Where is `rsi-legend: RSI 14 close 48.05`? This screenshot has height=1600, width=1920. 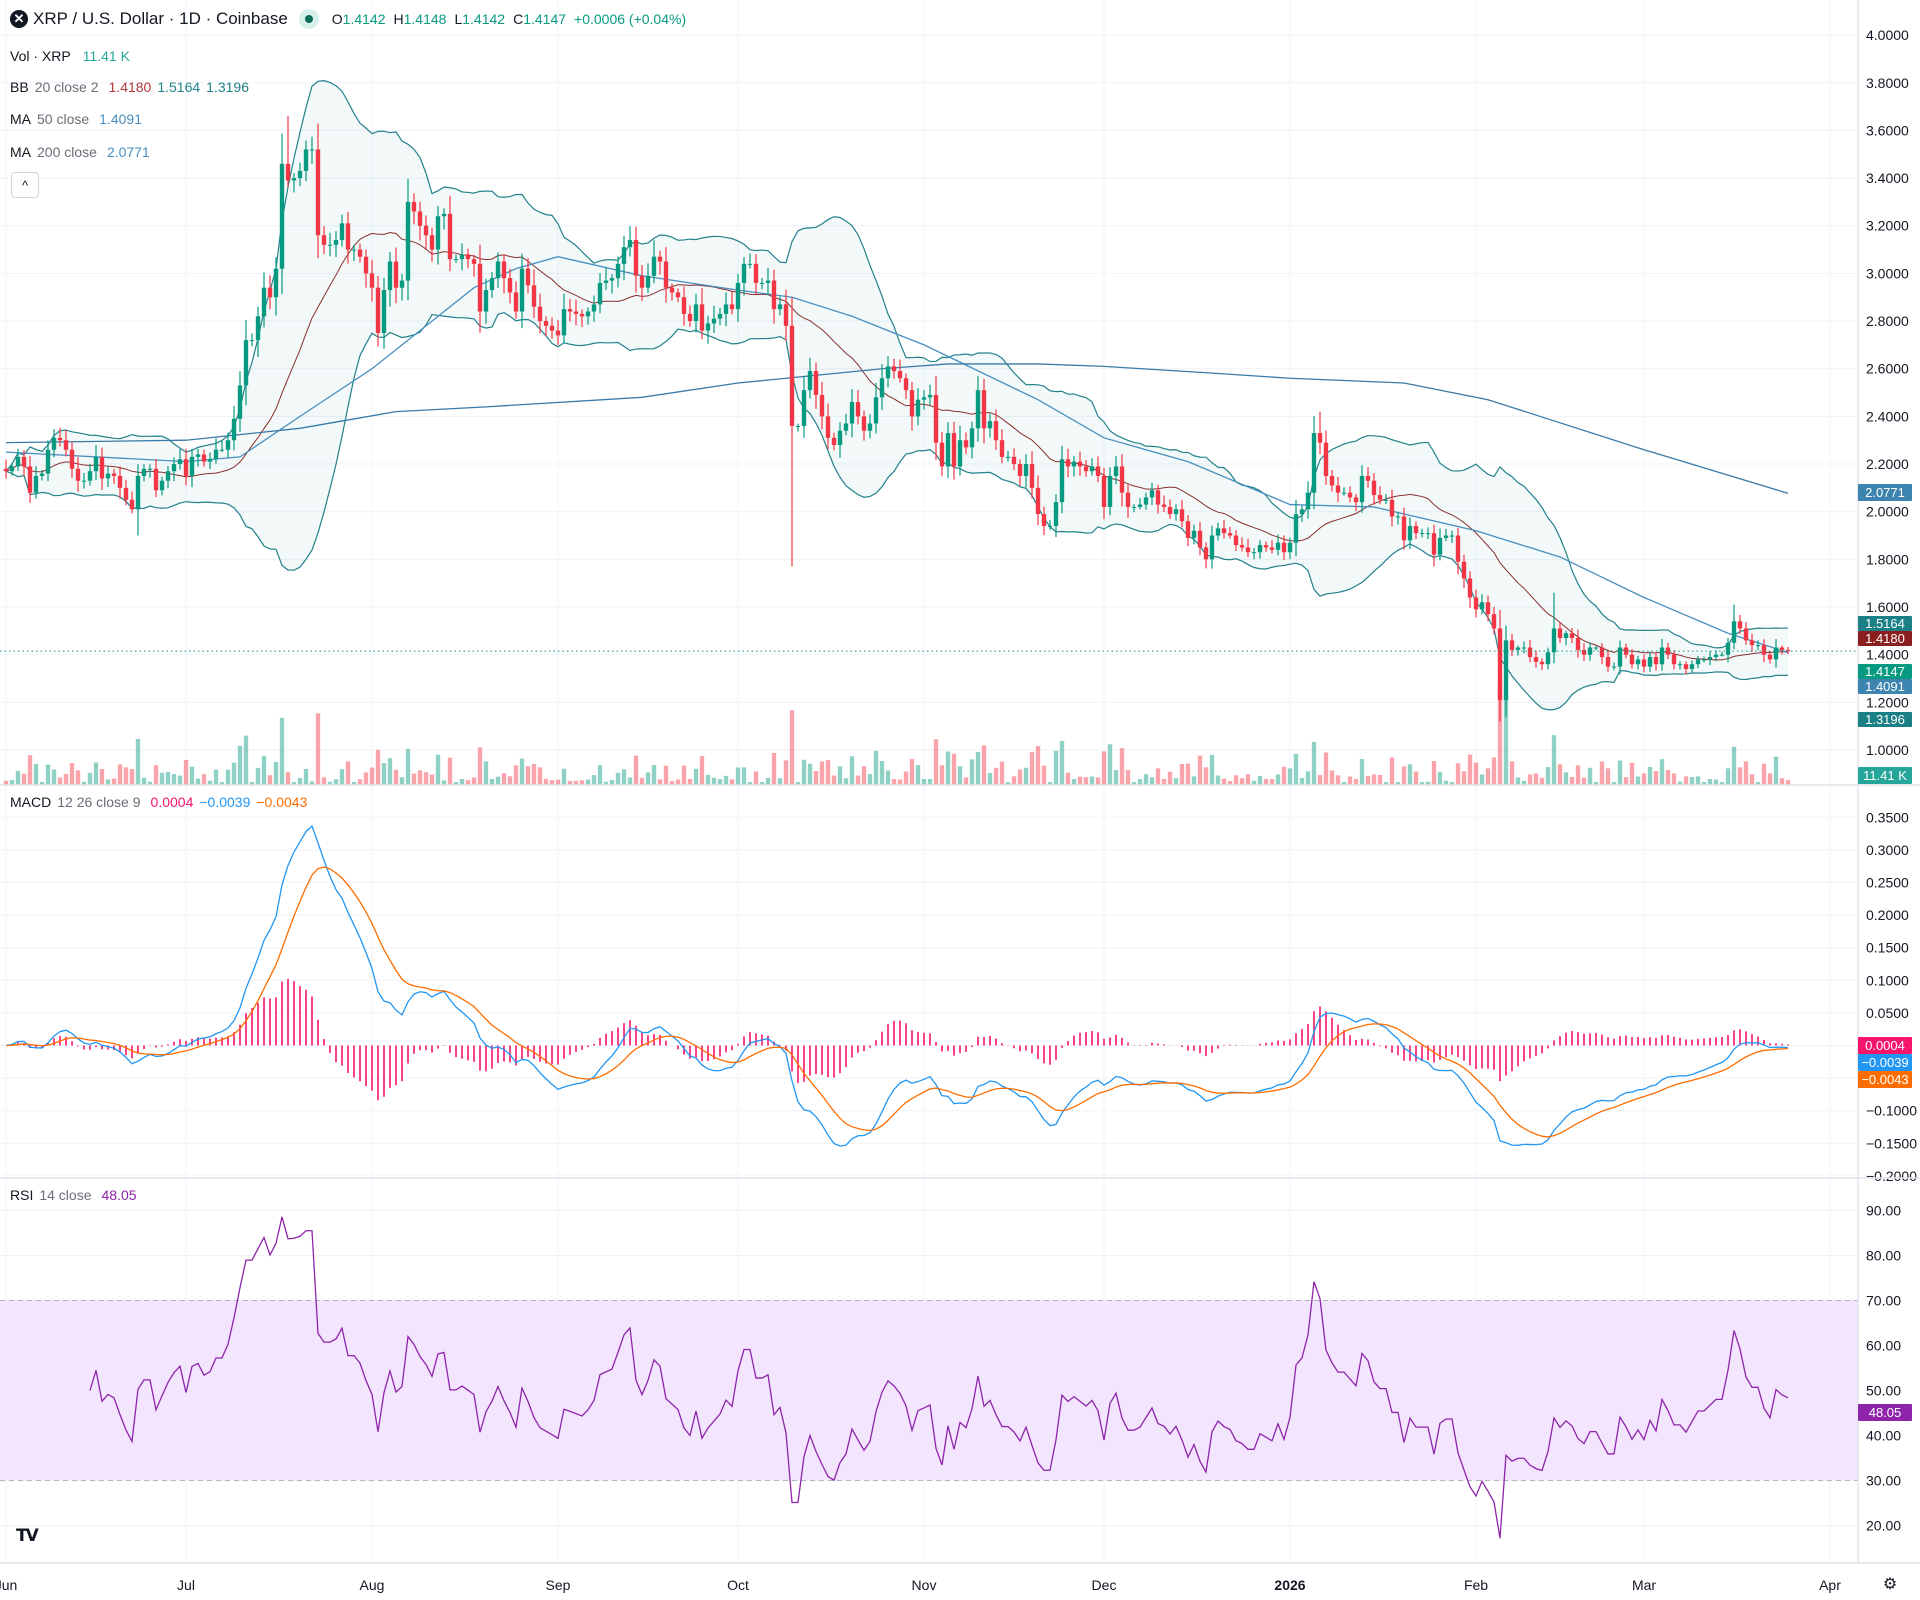 rsi-legend: RSI 14 close 48.05 is located at coordinates (73, 1195).